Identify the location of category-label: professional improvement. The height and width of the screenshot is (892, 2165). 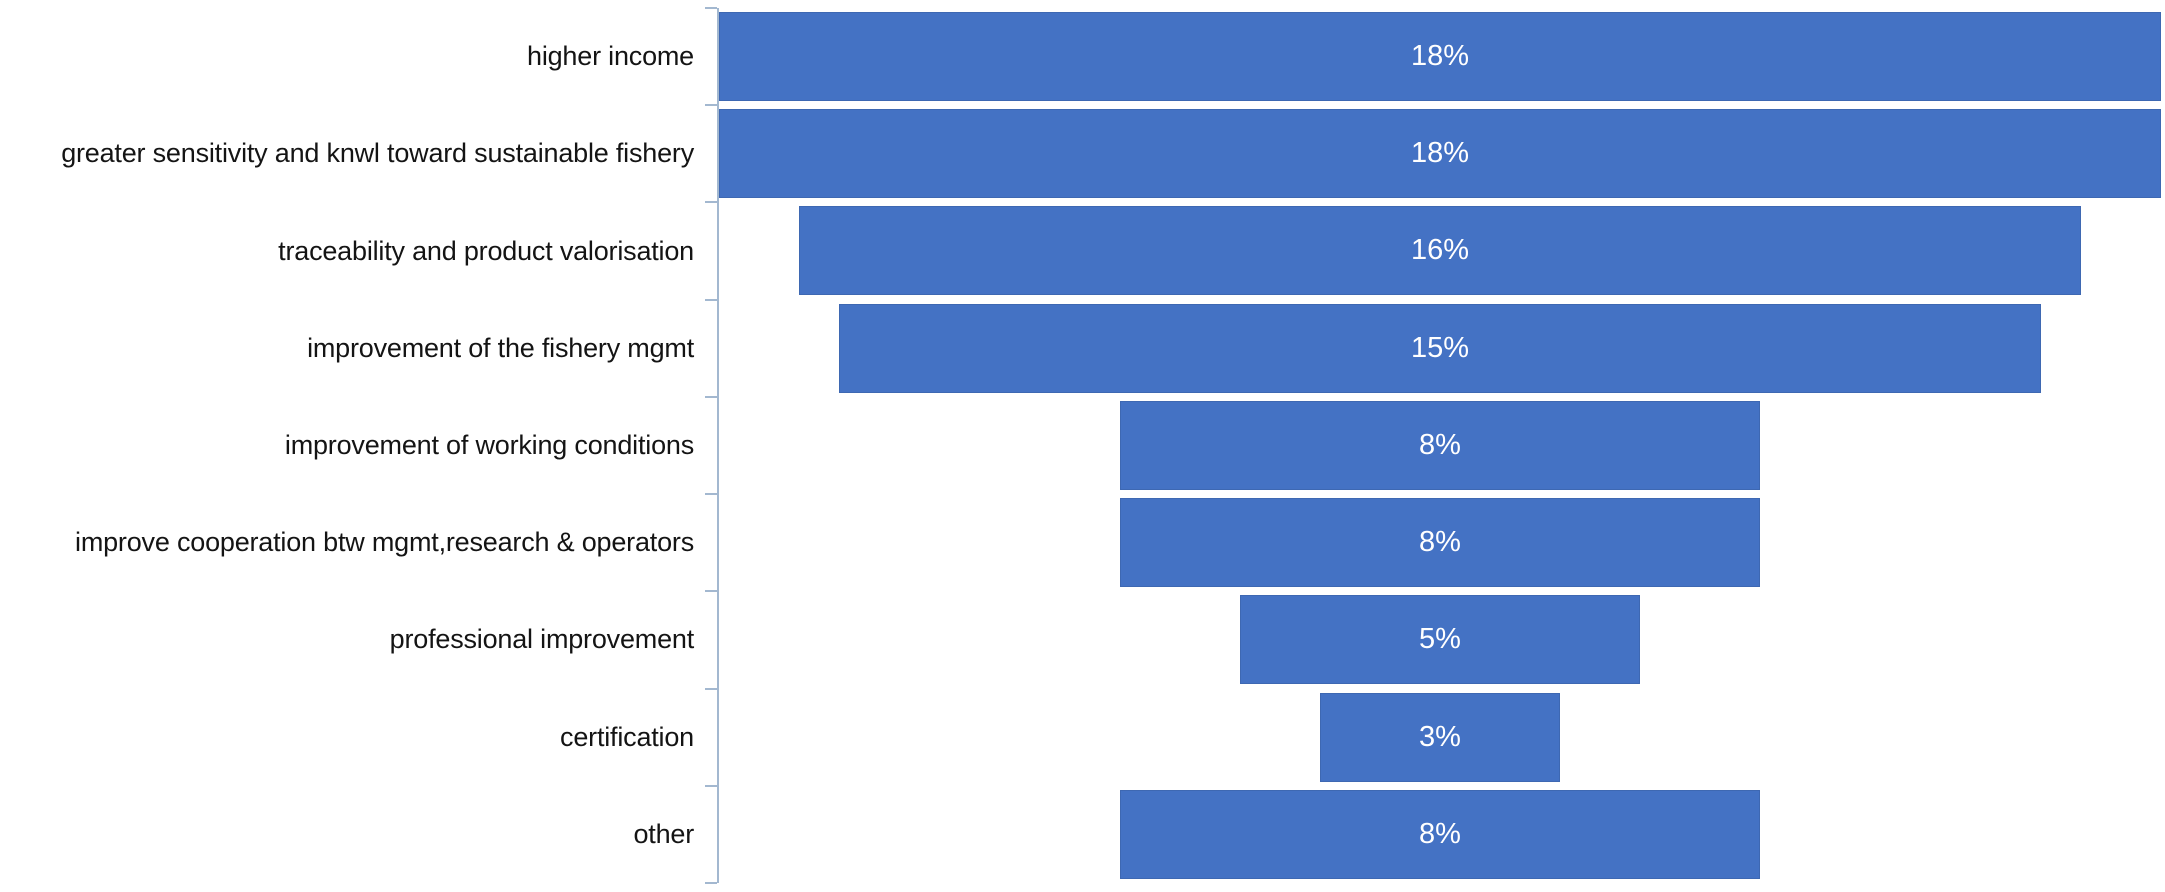
(542, 639).